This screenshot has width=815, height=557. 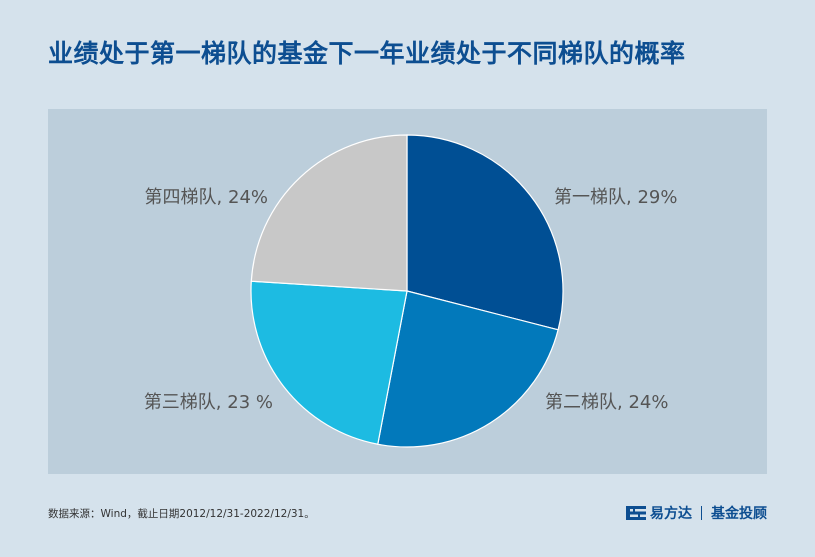 I want to click on brand-divider, so click(x=701, y=513).